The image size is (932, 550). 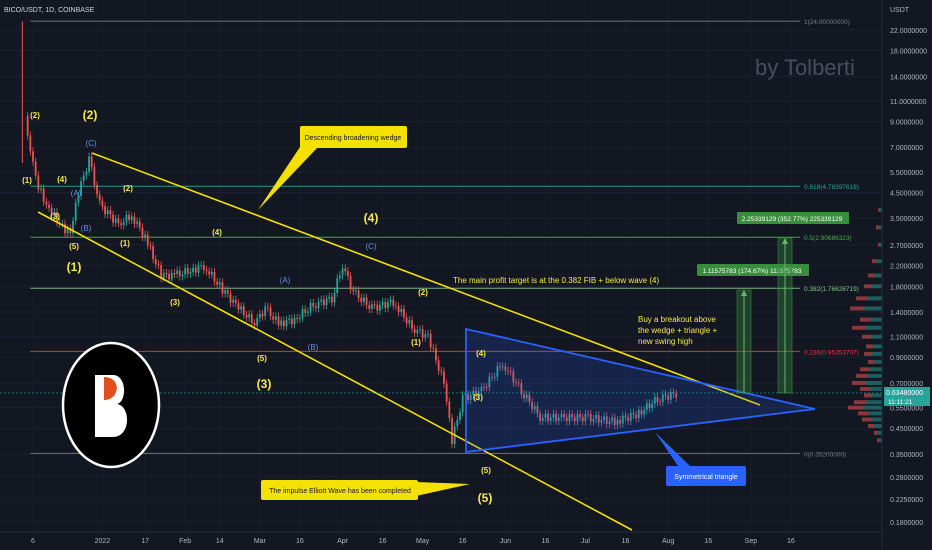 I want to click on triangle-callout-text: Symmetrical triangle, so click(x=706, y=477).